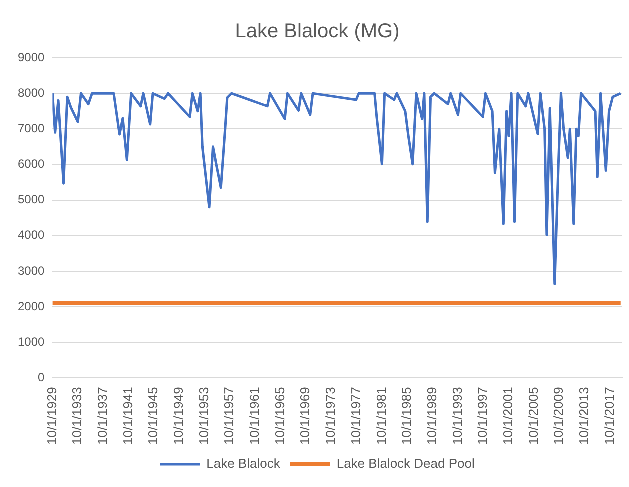 This screenshot has height=487, width=629. I want to click on y-tick-label: 4000, so click(32, 235).